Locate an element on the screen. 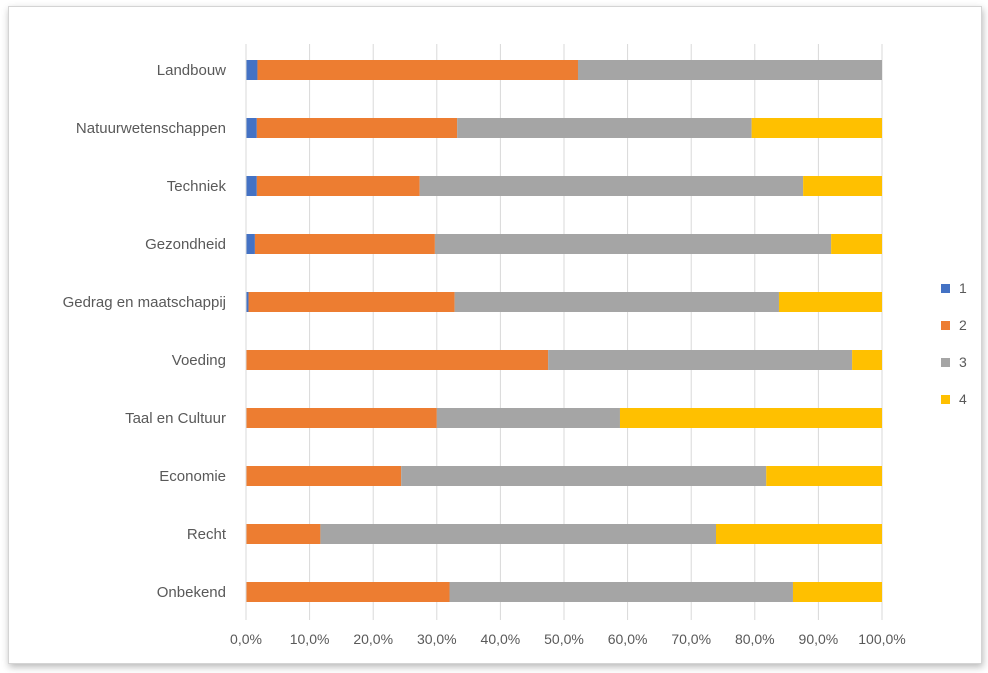 Image resolution: width=988 pixels, height=673 pixels. category-label: Voeding is located at coordinates (199, 360).